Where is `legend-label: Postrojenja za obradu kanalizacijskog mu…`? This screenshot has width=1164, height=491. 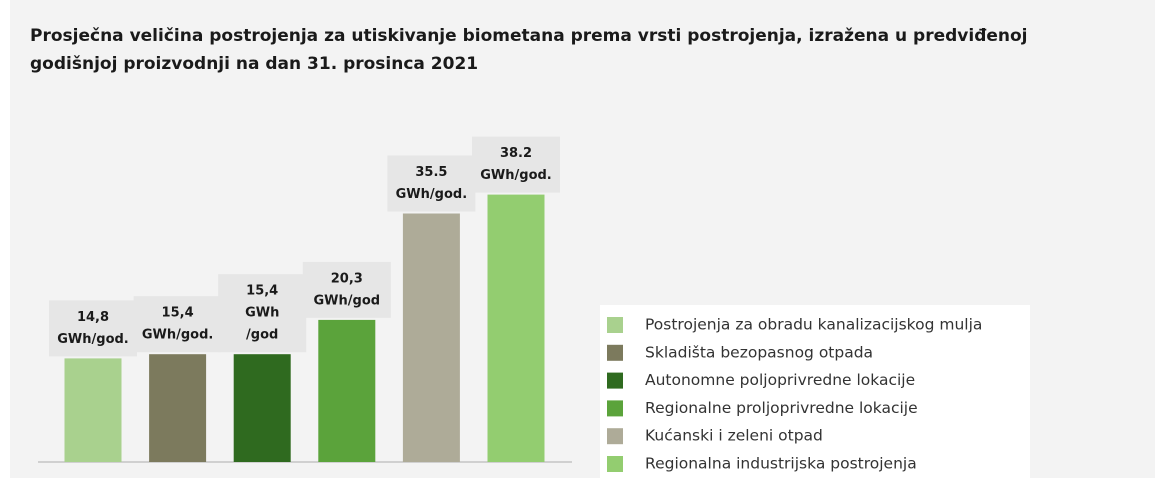
legend-label: Postrojenja za obradu kanalizacijskog mu… is located at coordinates (813, 325).